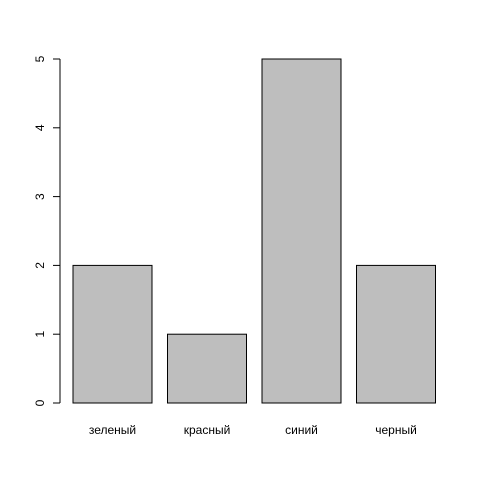 The width and height of the screenshot is (480, 480). Describe the element at coordinates (207, 430) in the screenshot. I see `x-category-label: красный` at that location.